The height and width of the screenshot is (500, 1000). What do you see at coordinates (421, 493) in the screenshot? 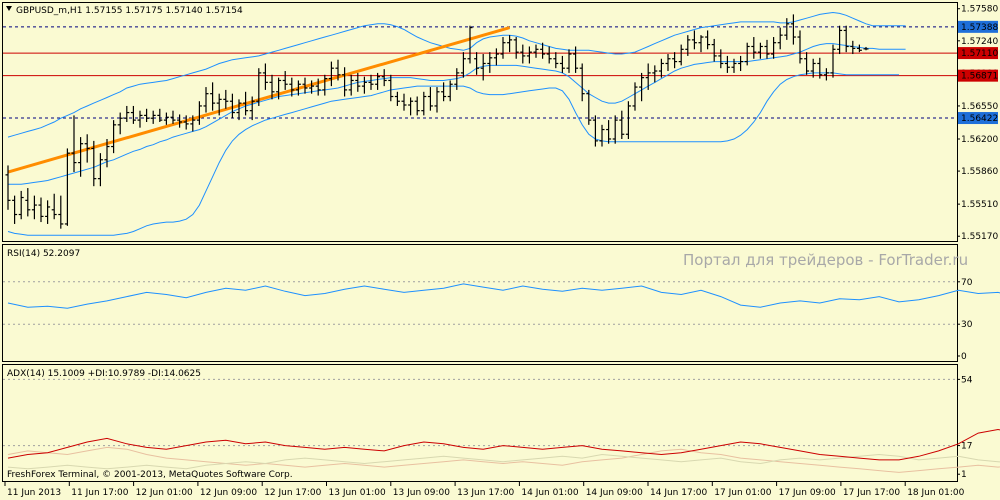
I see `time-tick-label: 13 Jun 09:00` at bounding box center [421, 493].